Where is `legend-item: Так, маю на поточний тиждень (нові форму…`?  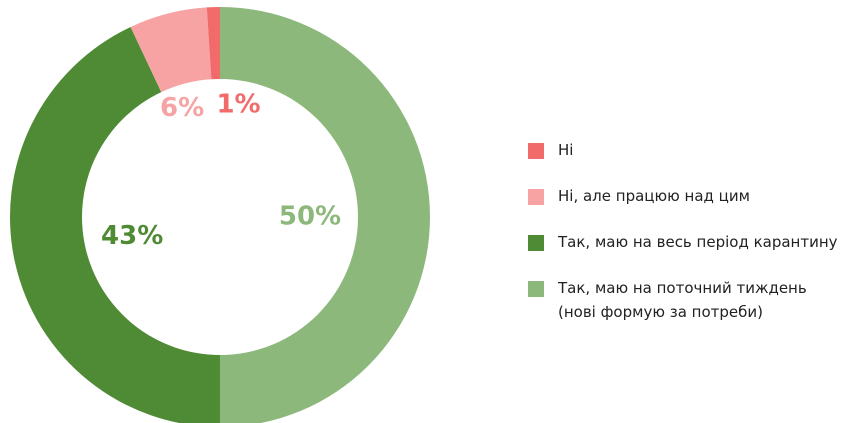 legend-item: Так, маю на поточний тиждень (нові форму… is located at coordinates (695, 301).